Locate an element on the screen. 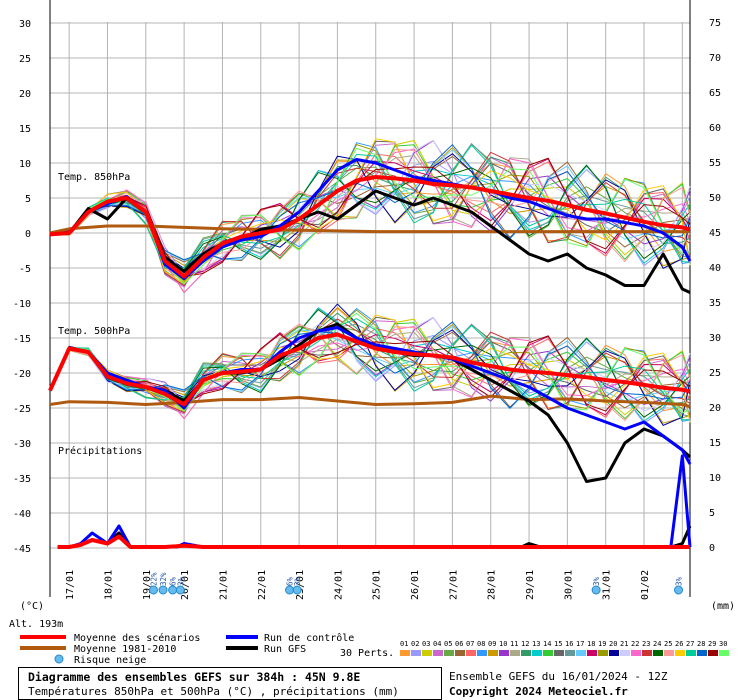 The image size is (740, 700). snow-risk-label: 22% is located at coordinates (153, 579).